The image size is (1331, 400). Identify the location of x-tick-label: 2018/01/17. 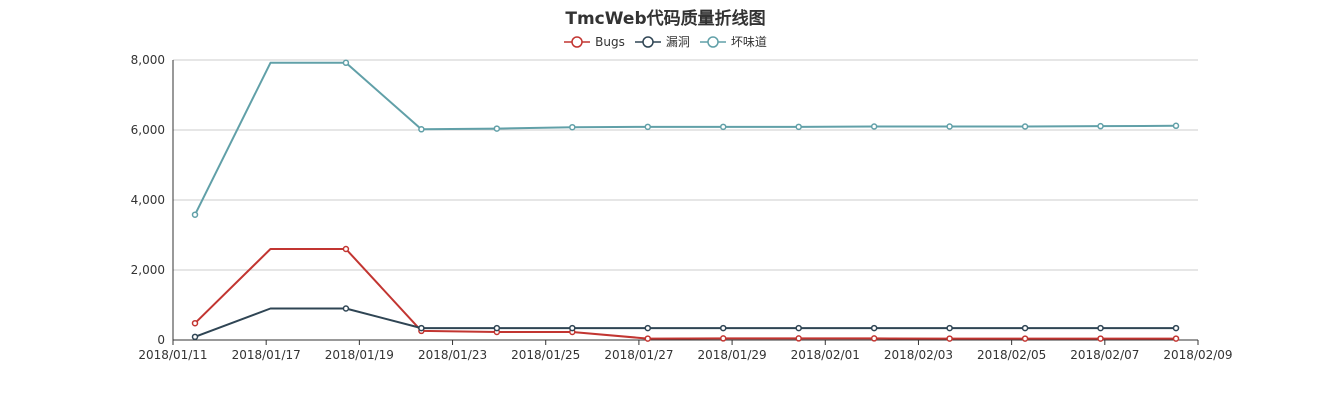
(266, 355).